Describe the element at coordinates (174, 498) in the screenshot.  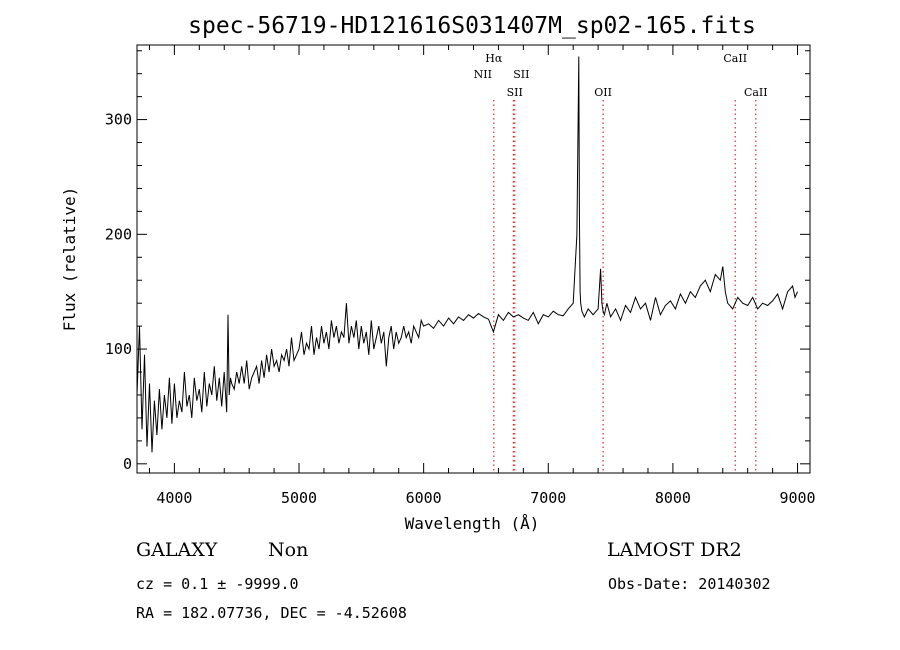
I see `x-tick-label: 4000` at that location.